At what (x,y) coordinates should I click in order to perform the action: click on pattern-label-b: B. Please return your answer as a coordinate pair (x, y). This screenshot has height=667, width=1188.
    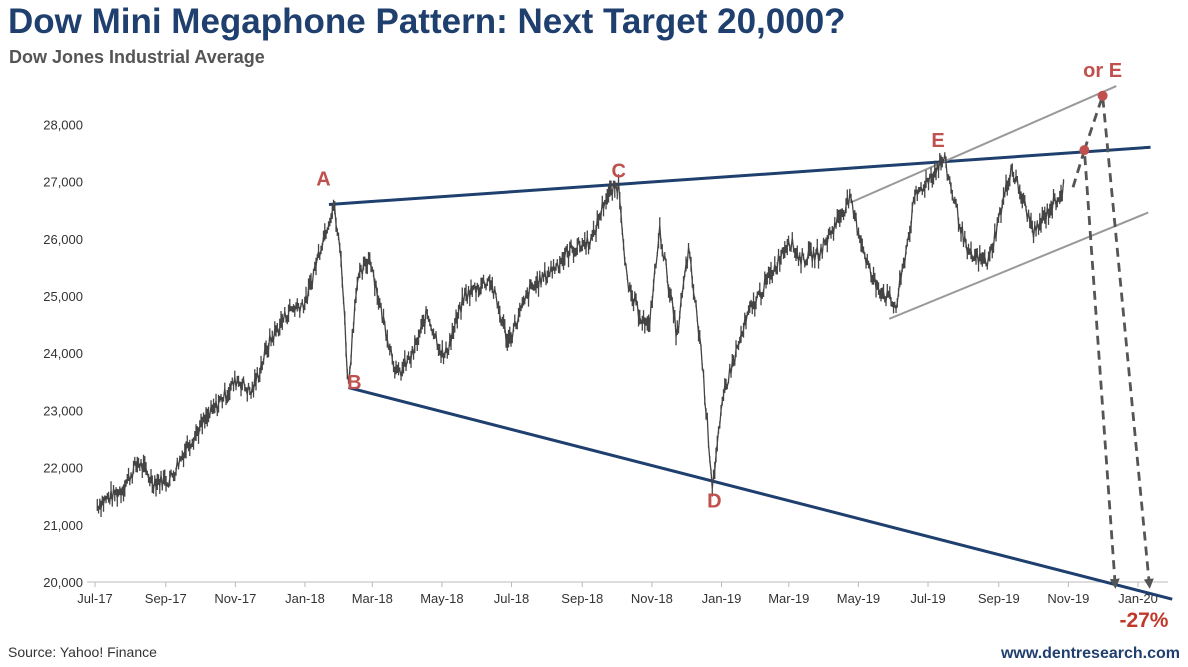
    Looking at the image, I should click on (354, 383).